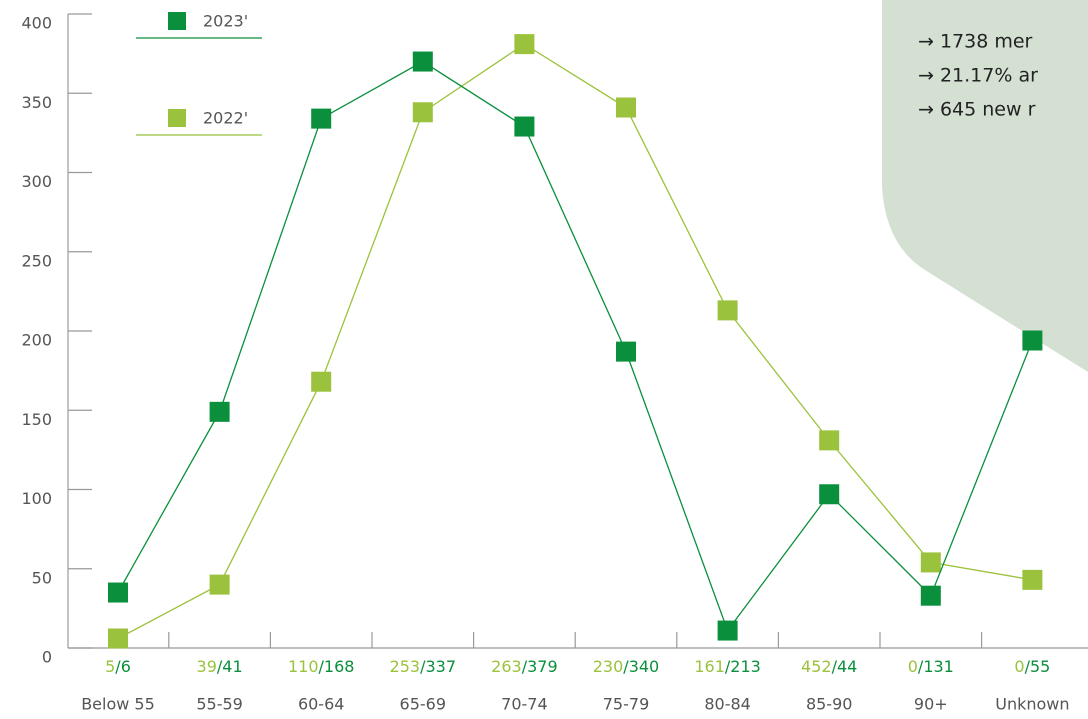 The height and width of the screenshot is (719, 1088). I want to click on pair-label: 263/379, so click(524, 666).